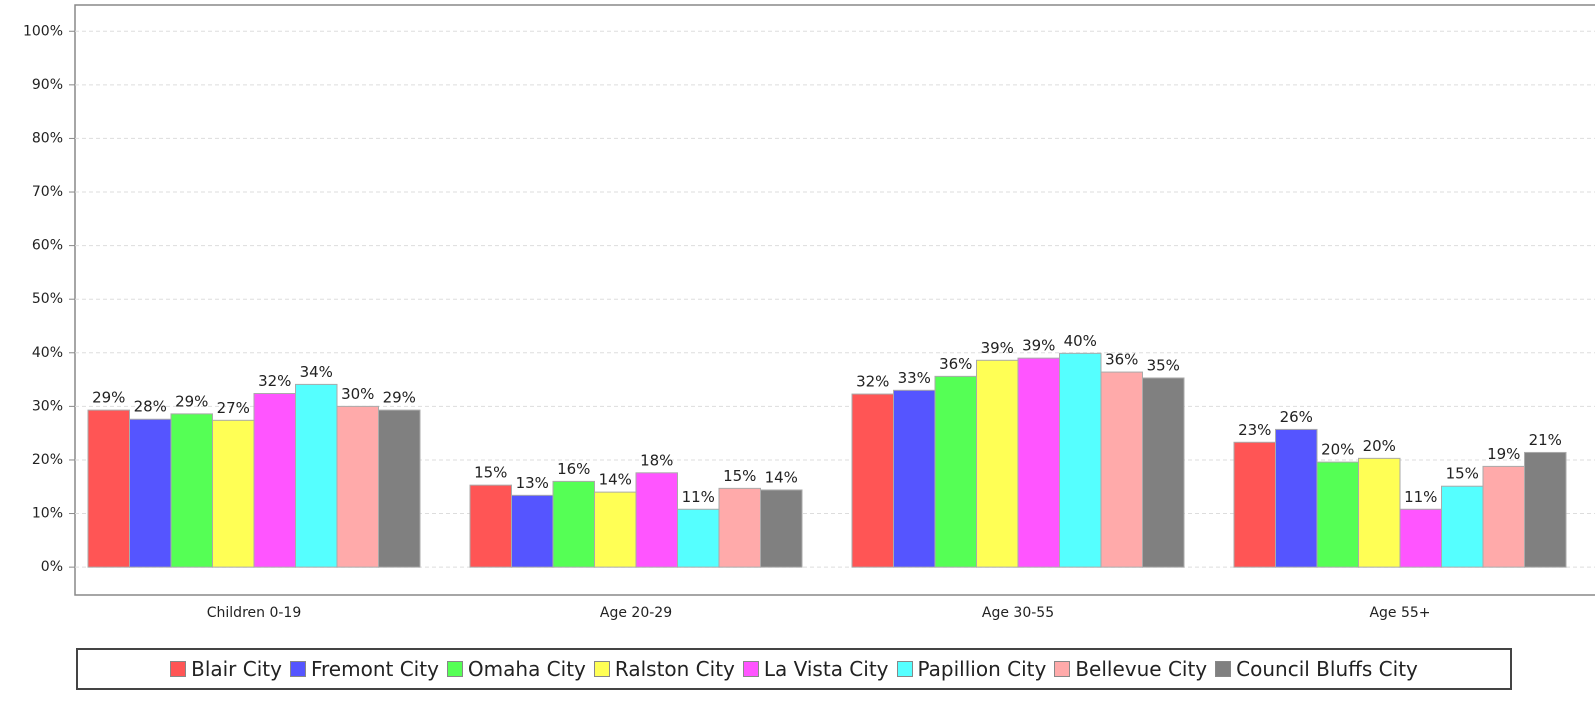 The image size is (1595, 702). Describe the element at coordinates (982, 669) in the screenshot. I see `legend-label: Papillion City` at that location.